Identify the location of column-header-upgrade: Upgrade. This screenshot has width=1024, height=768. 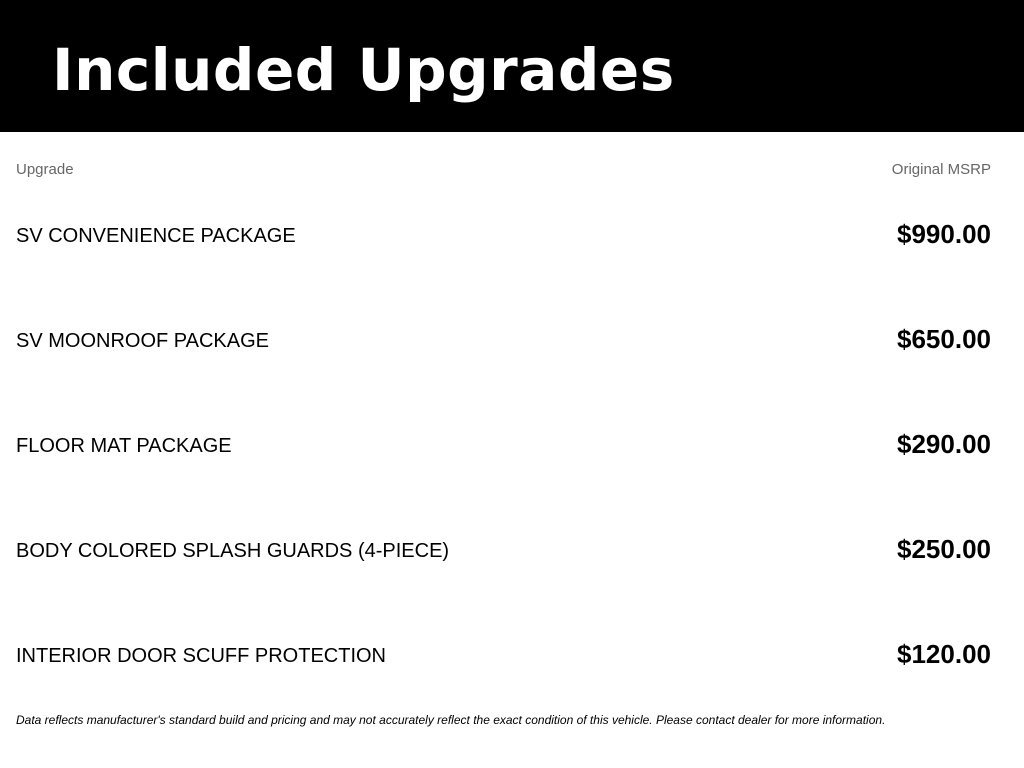
(45, 169).